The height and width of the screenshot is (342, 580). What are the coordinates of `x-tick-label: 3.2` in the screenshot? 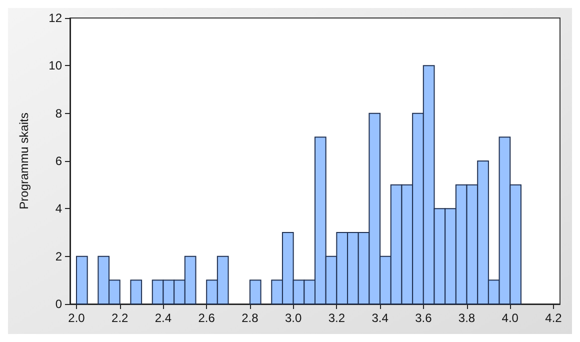 It's located at (337, 318).